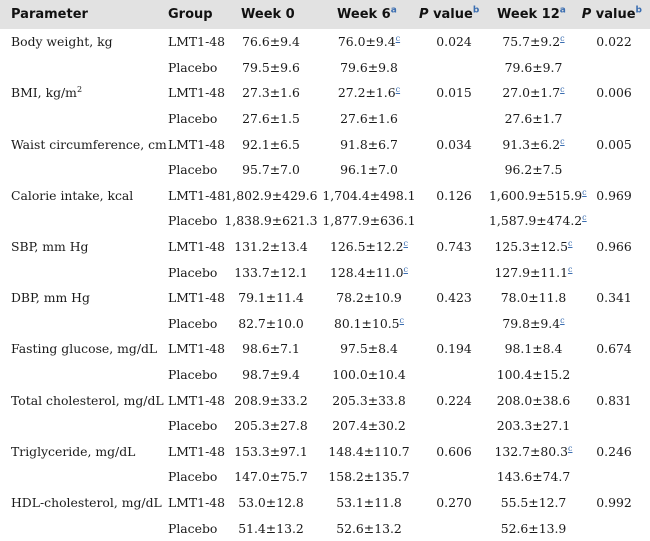 This screenshot has height=541, width=650. I want to click on week6-cell: 27.2±1.6c, so click(369, 93).